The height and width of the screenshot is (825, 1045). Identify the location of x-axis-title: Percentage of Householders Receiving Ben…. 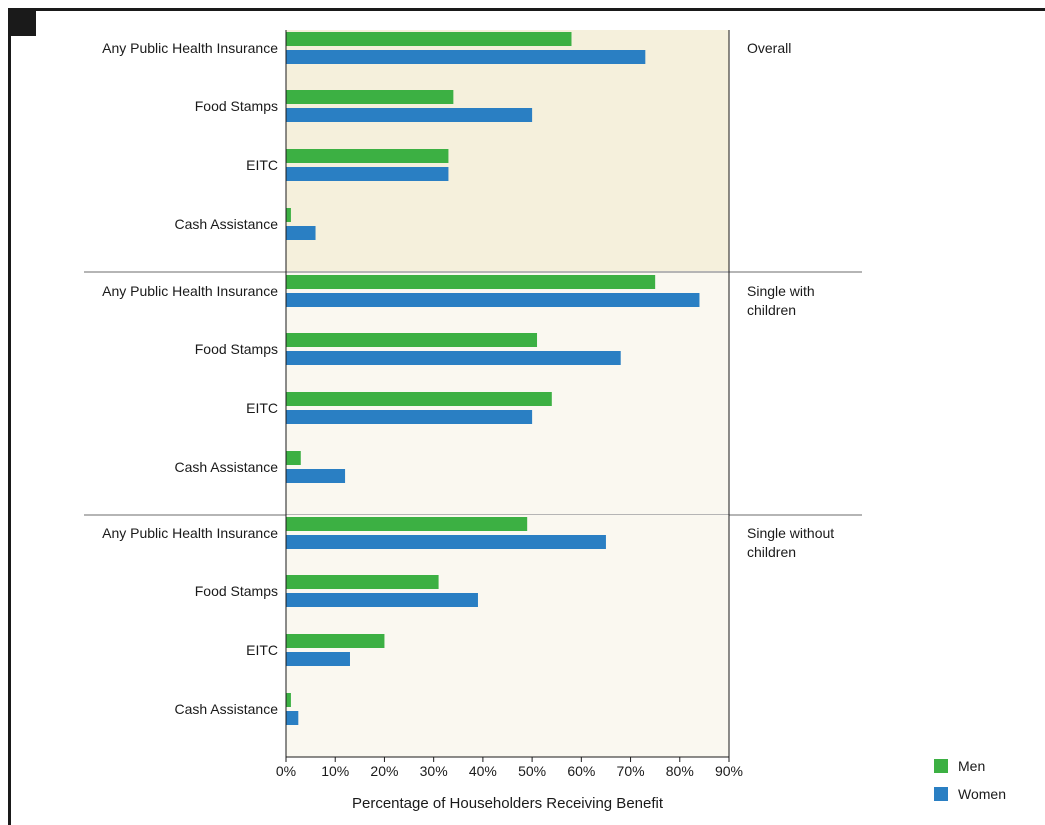
(508, 803).